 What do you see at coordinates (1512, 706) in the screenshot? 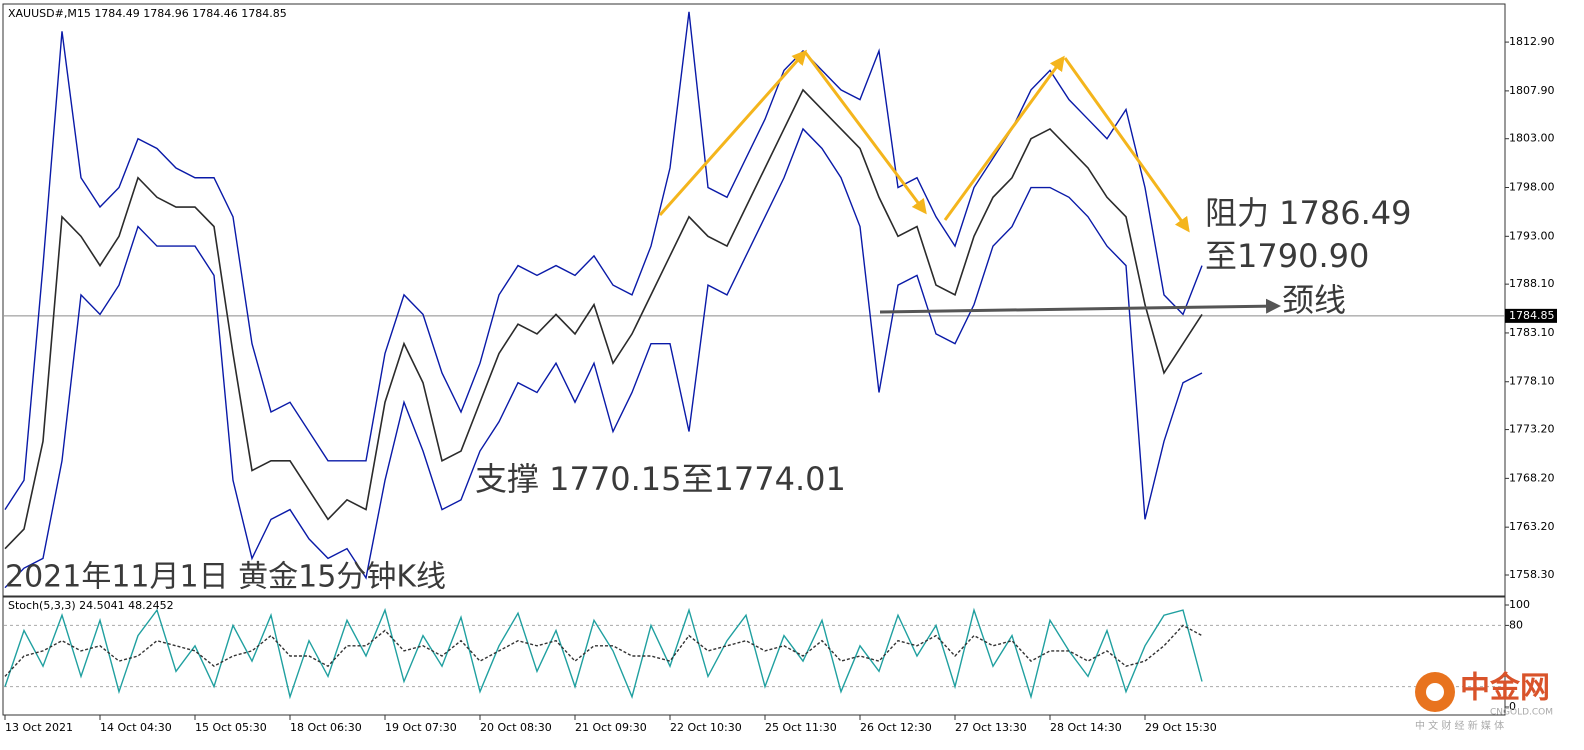
I see `y-tick-label: 0` at bounding box center [1512, 706].